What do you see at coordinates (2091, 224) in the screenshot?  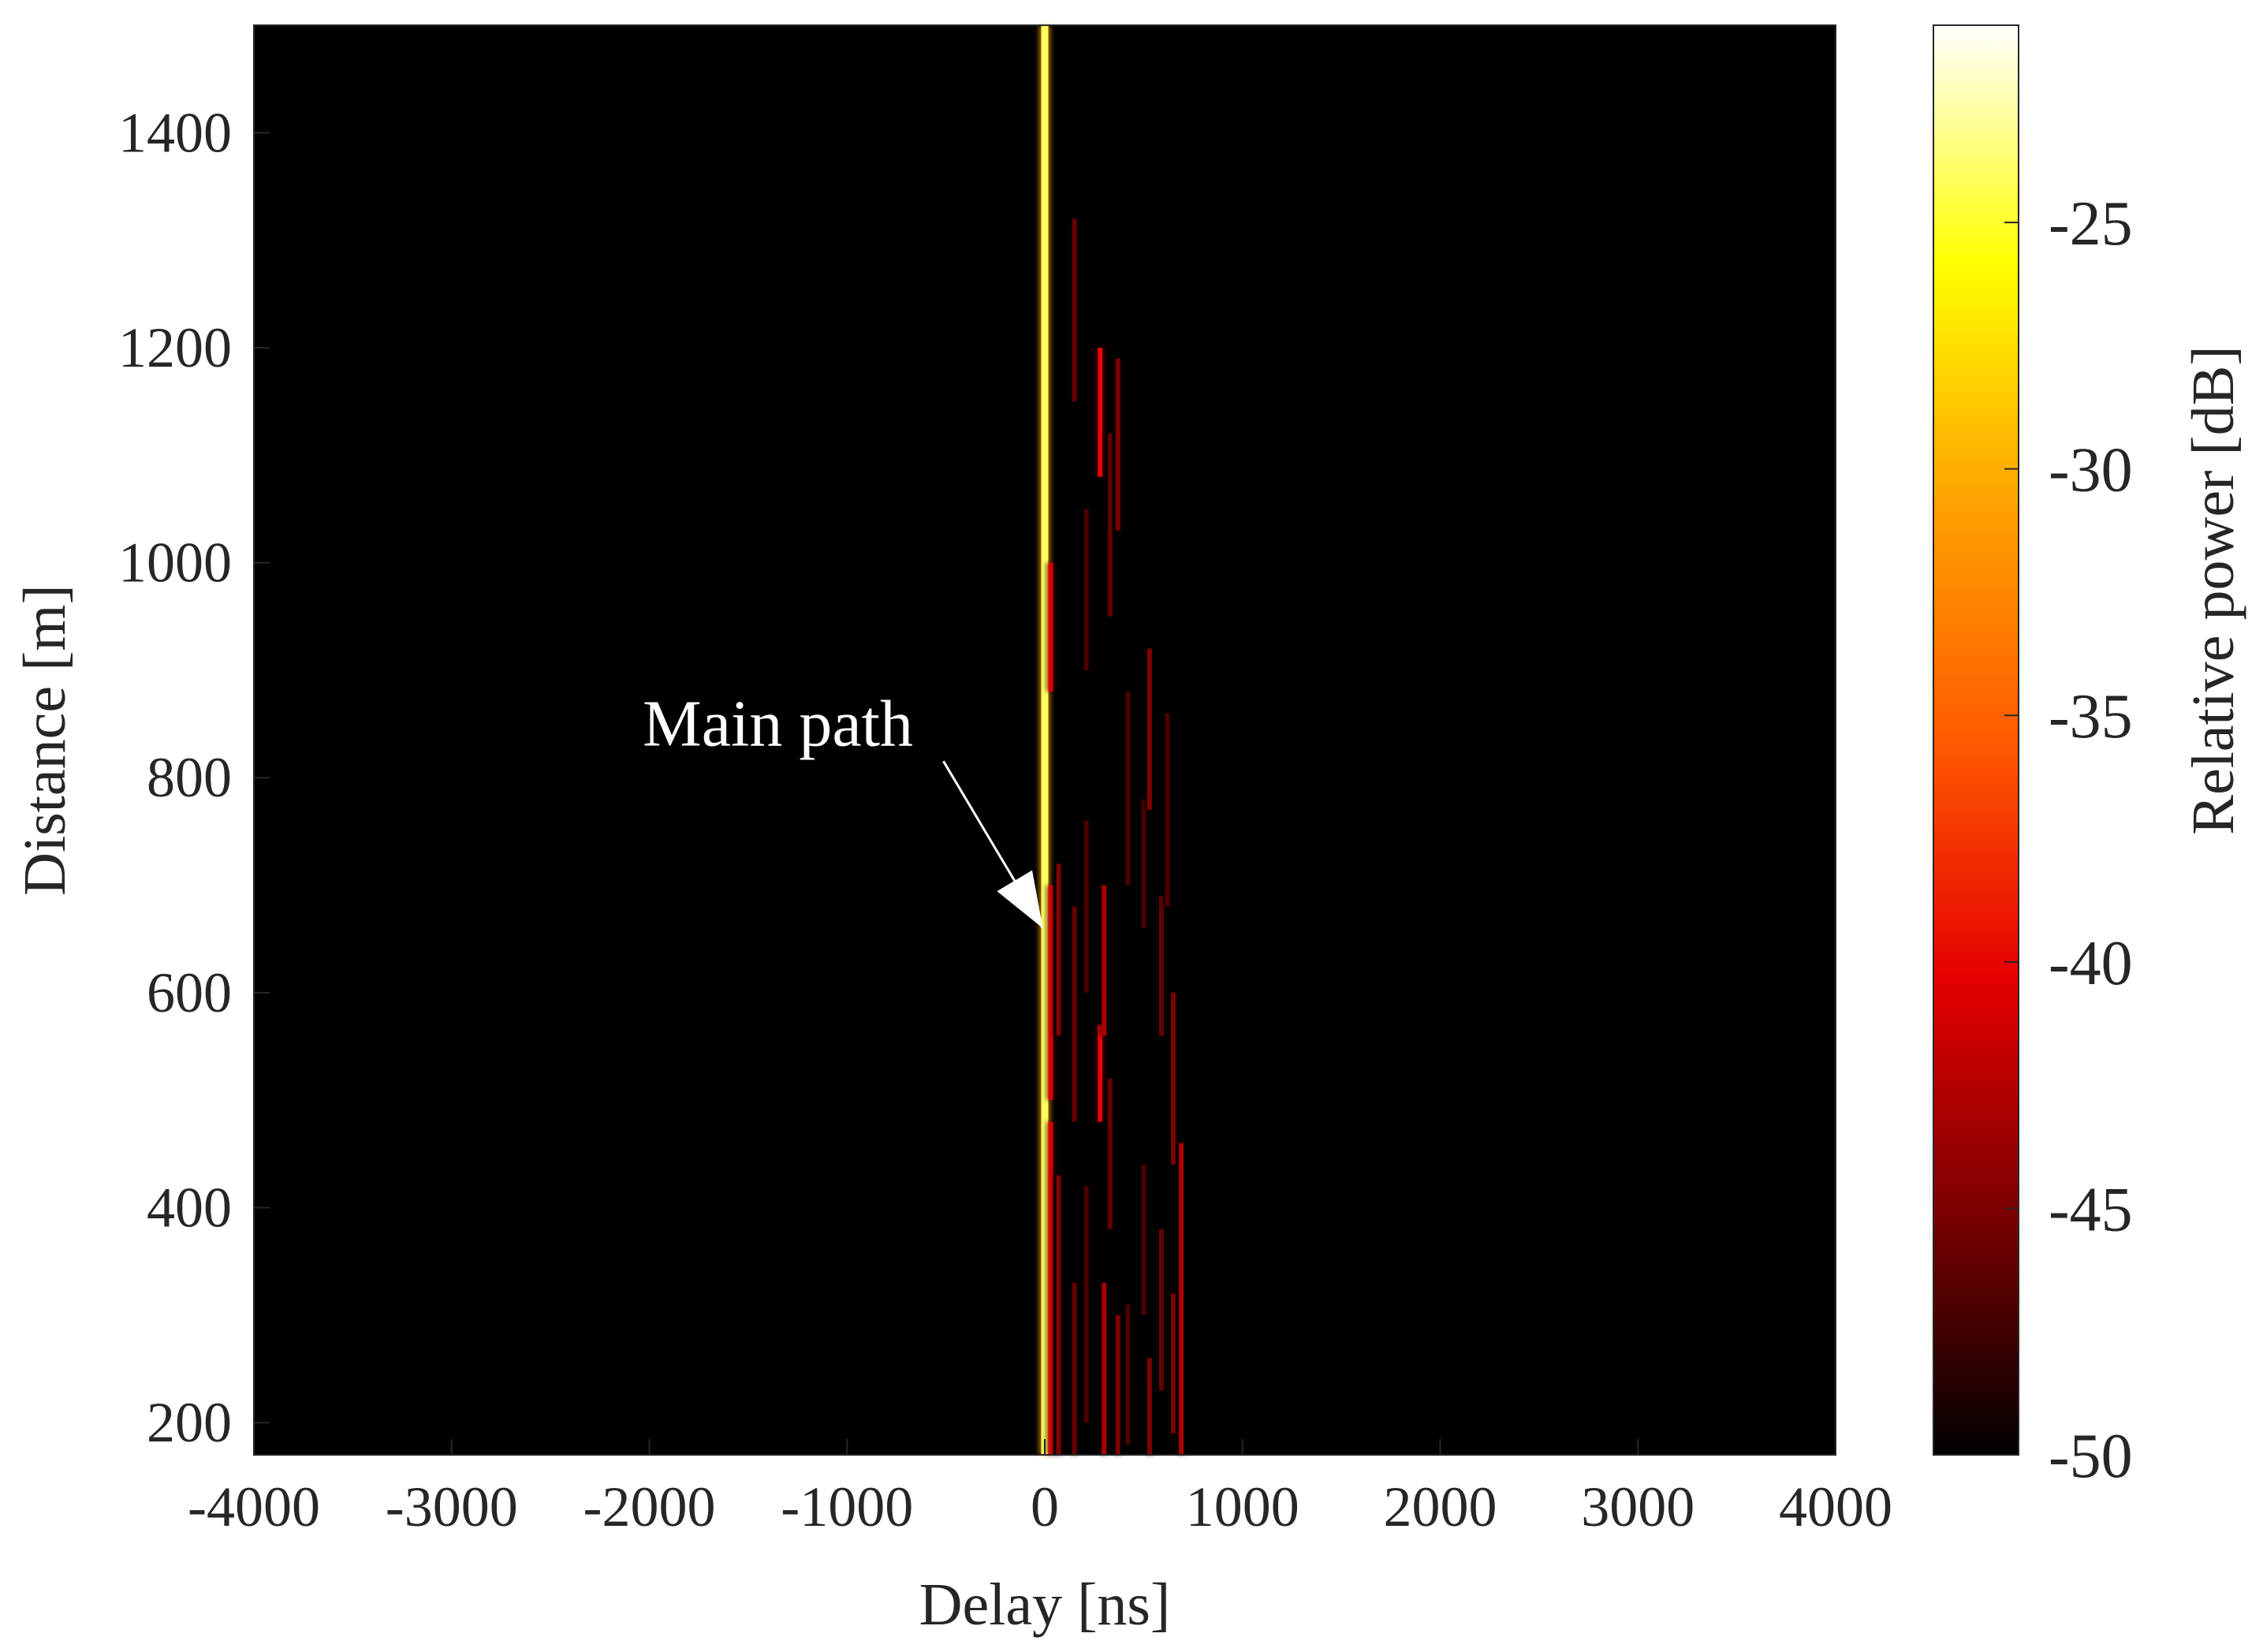 I see `colorbar-tick-label: -25` at bounding box center [2091, 224].